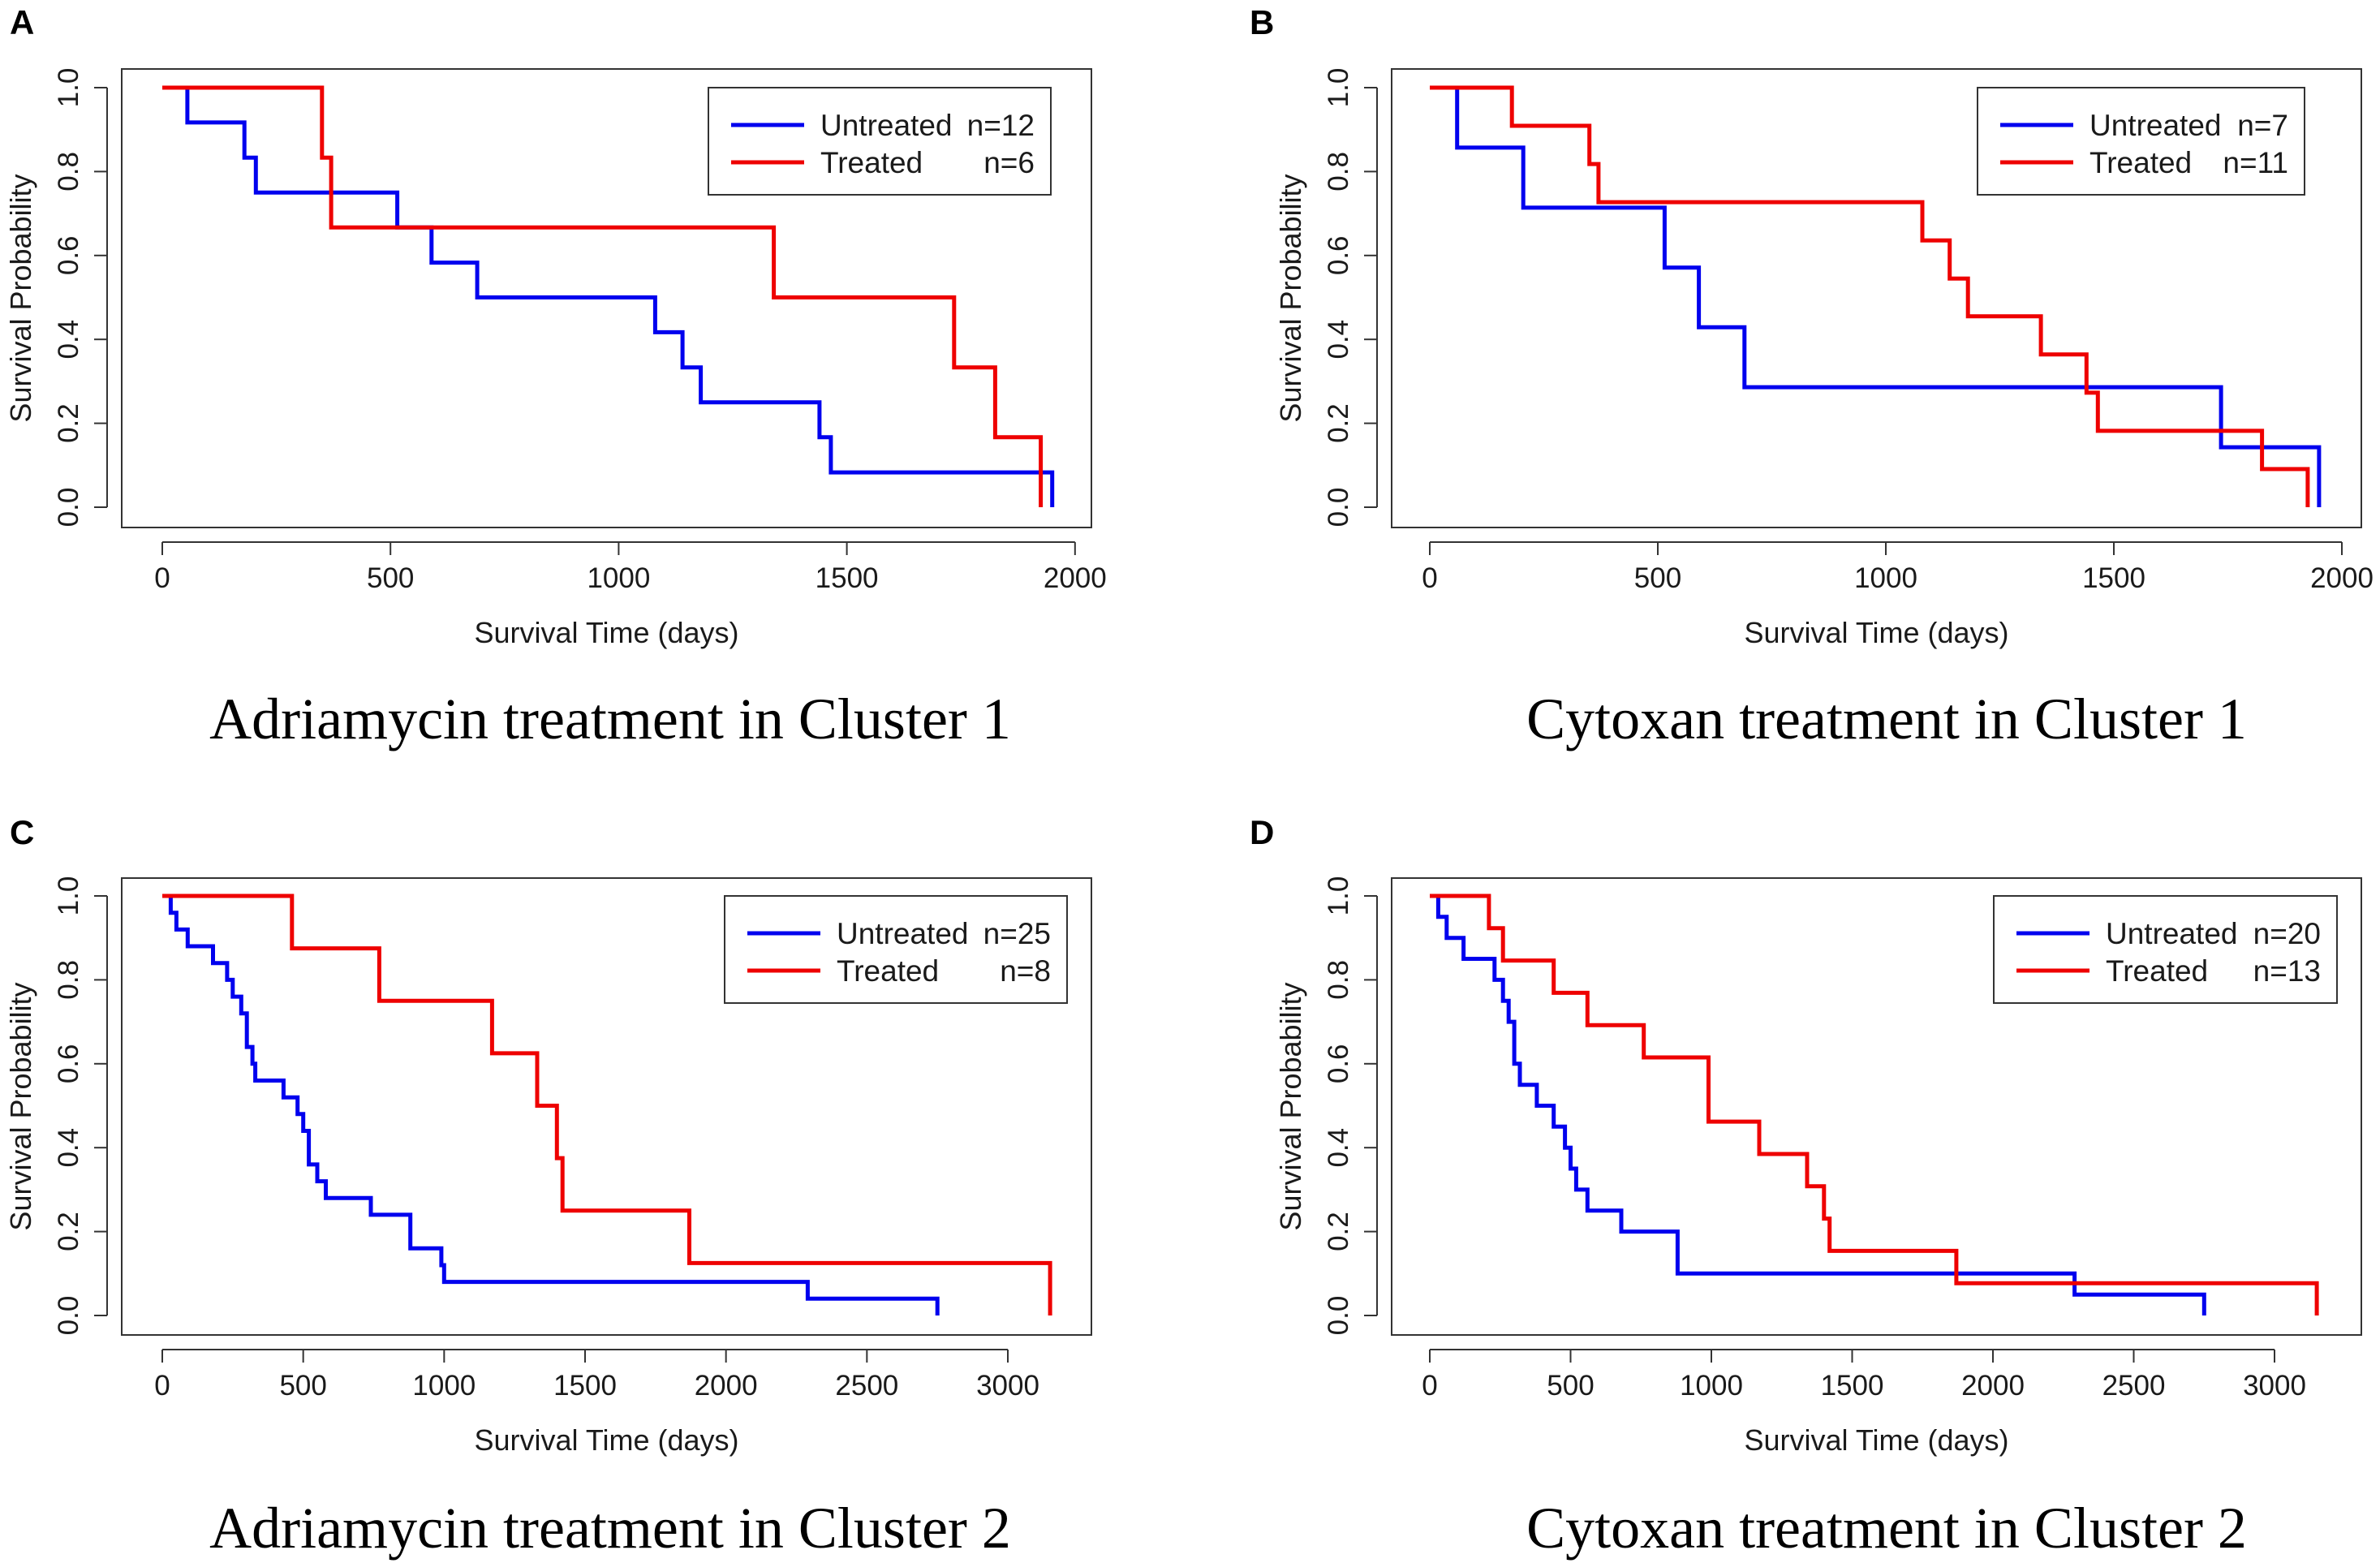  What do you see at coordinates (610, 719) in the screenshot?
I see `panel-caption: Adriamycin treatment in Cluster 1` at bounding box center [610, 719].